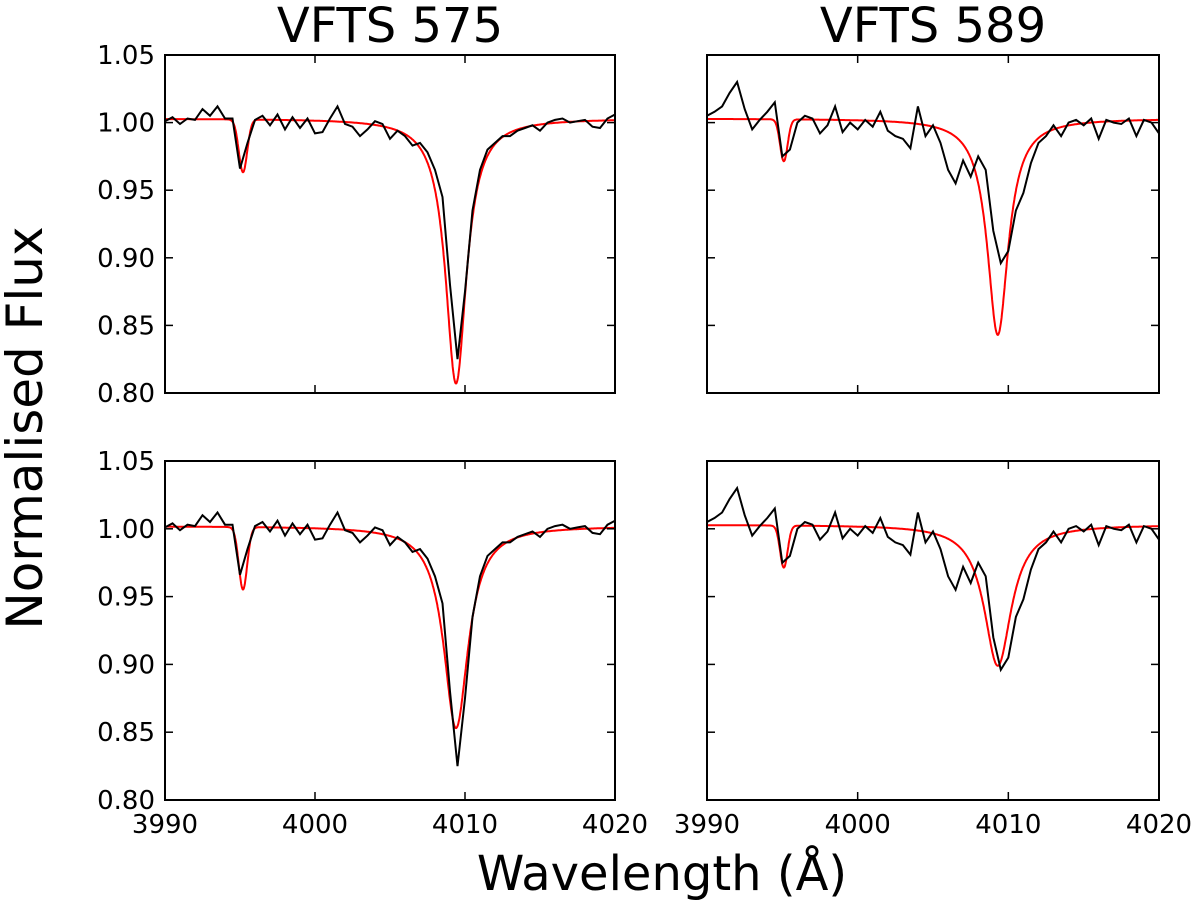 Image resolution: width=1200 pixels, height=907 pixels. I want to click on panel-title-vfts-575: VFTS 575, so click(390, 27).